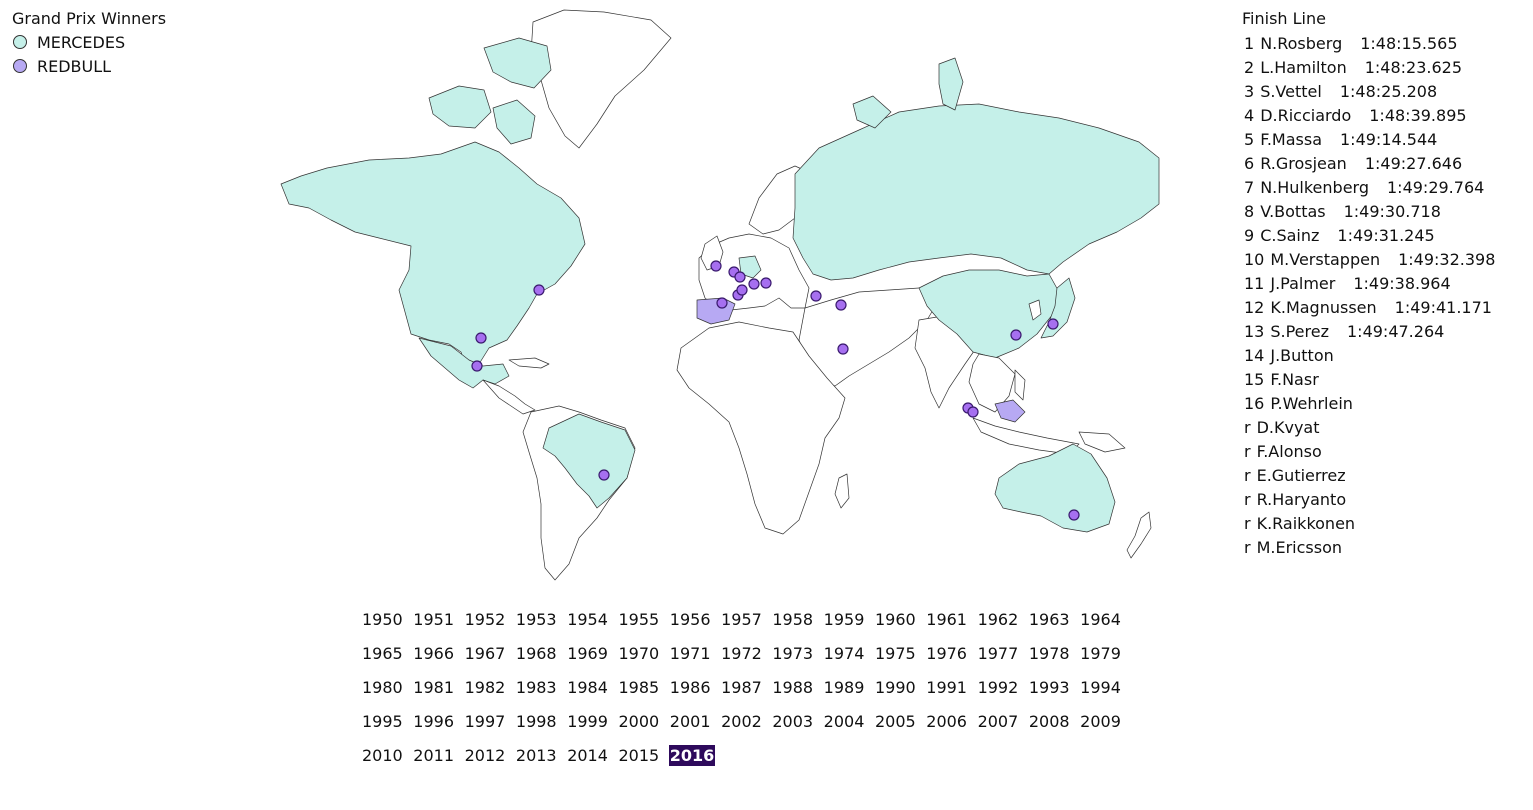 This screenshot has height=810, width=1533. What do you see at coordinates (848, 657) in the screenshot?
I see `year-option-1974: 1974` at bounding box center [848, 657].